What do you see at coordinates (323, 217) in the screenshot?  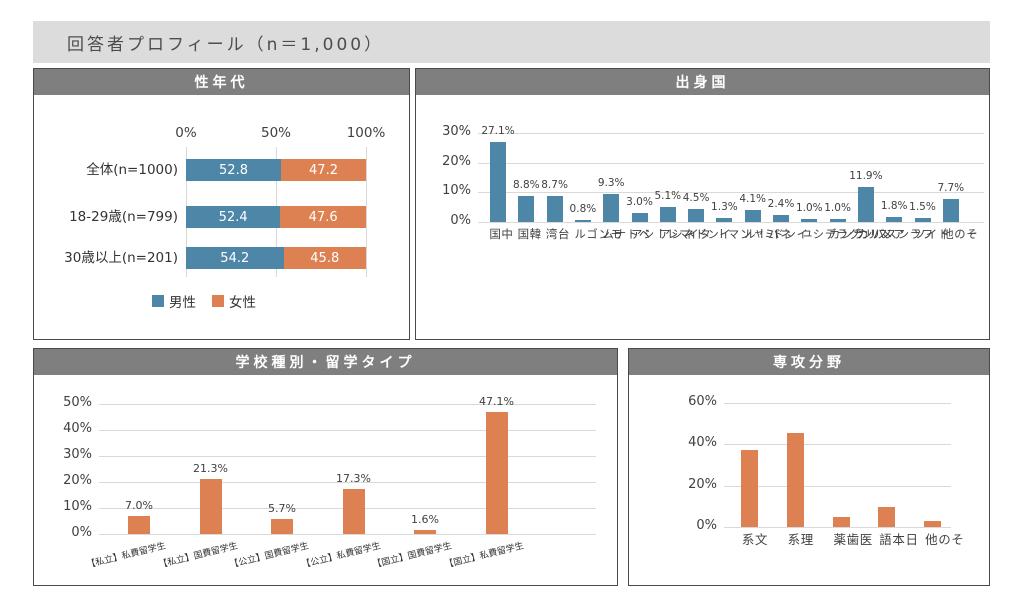 I see `bar-segment-female: 47.6` at bounding box center [323, 217].